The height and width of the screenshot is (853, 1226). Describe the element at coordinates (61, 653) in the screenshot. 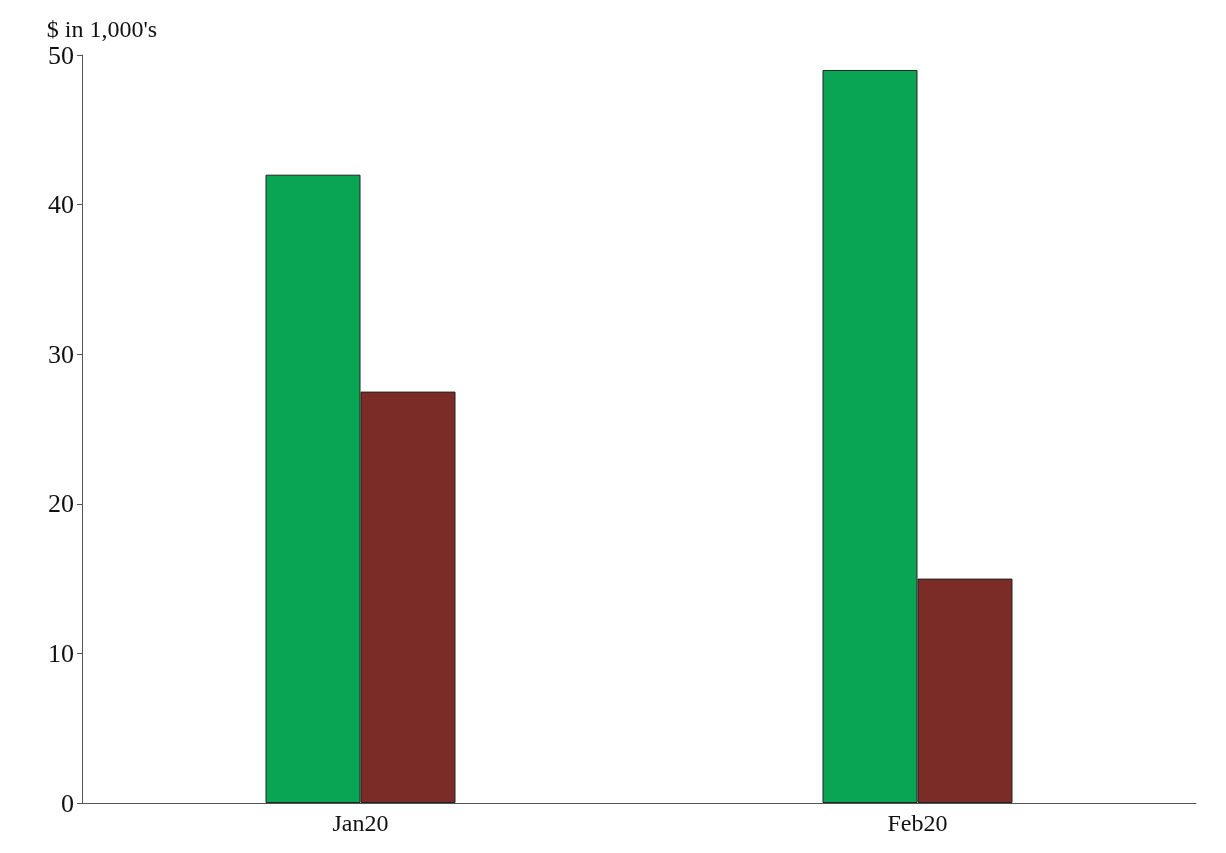

I see `y-tick-label: 10` at that location.